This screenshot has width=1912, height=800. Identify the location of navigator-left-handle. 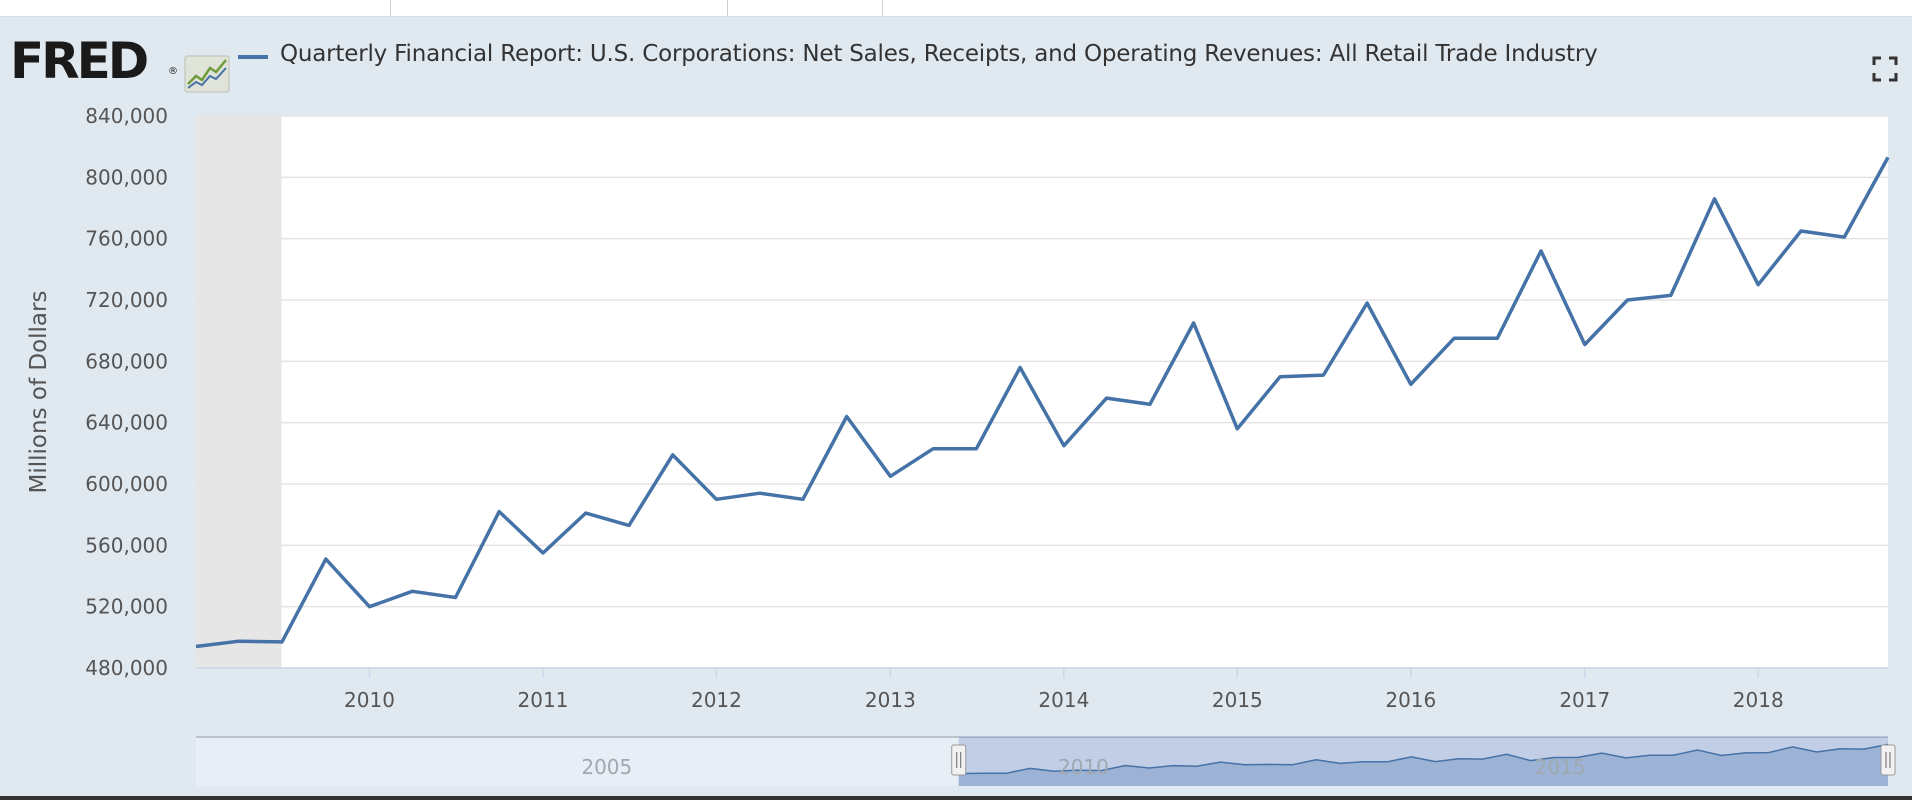
(959, 760).